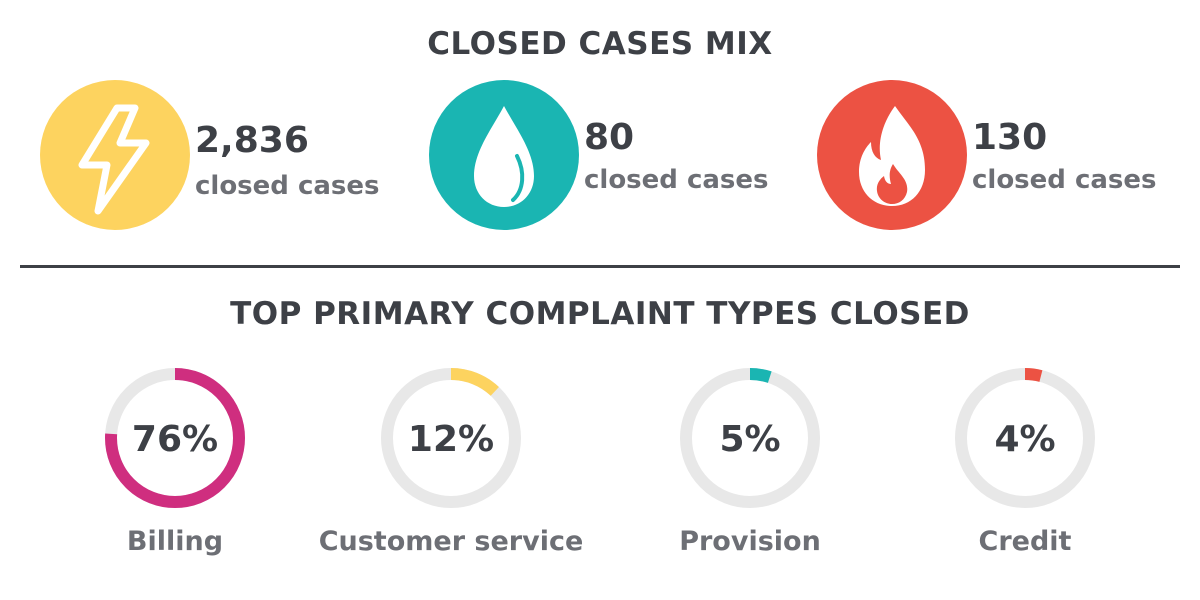 The width and height of the screenshot is (1200, 600). I want to click on stat-value: 80, so click(609, 137).